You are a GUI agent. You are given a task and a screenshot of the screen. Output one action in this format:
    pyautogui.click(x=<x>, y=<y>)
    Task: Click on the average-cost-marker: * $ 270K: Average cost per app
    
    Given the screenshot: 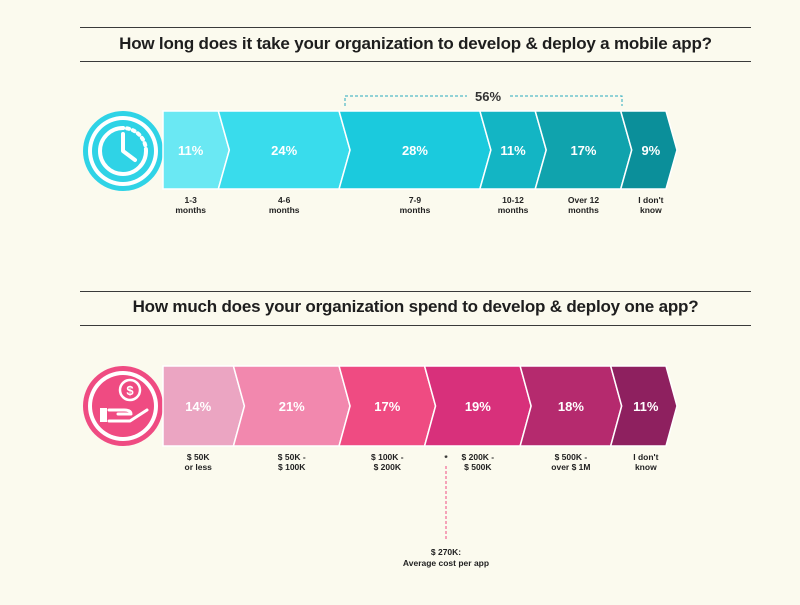 What is the action you would take?
    pyautogui.click(x=446, y=510)
    